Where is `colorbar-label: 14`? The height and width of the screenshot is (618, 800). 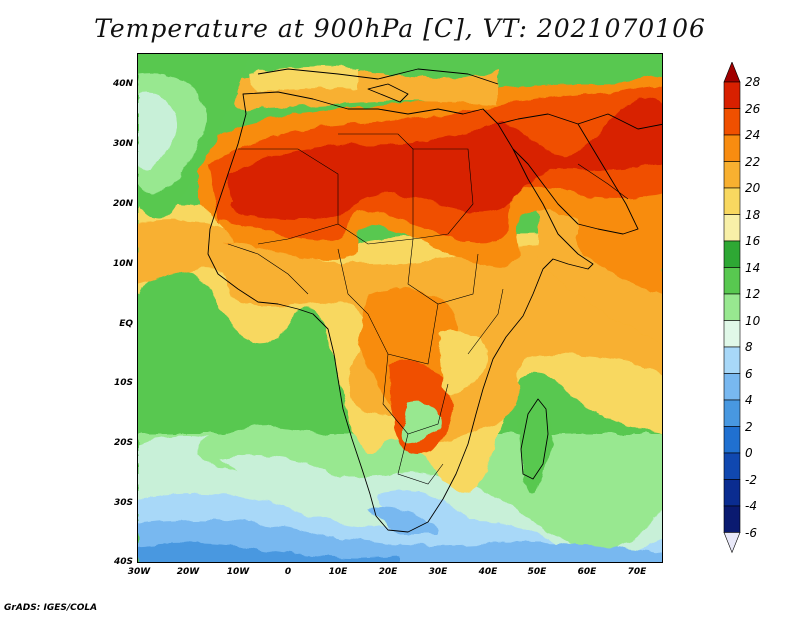 colorbar-label: 14 is located at coordinates (753, 267).